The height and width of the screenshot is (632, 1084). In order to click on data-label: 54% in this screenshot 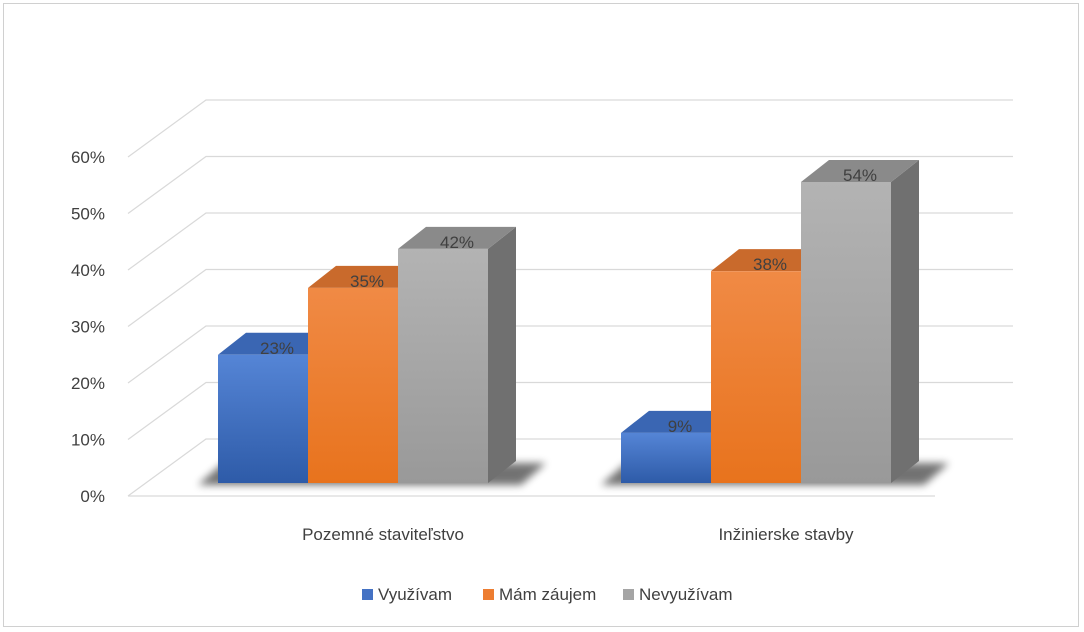, I will do `click(860, 175)`.